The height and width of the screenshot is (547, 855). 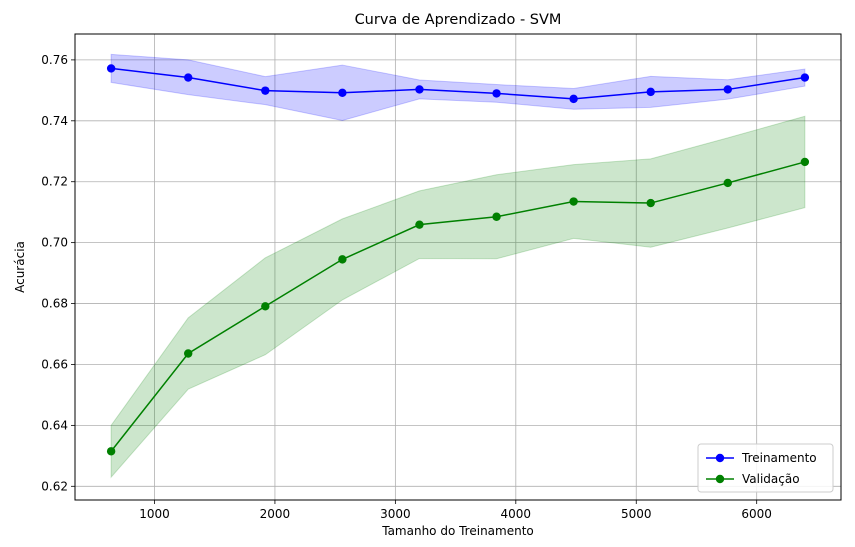 I want to click on legend-label: Treinamento, so click(x=779, y=458).